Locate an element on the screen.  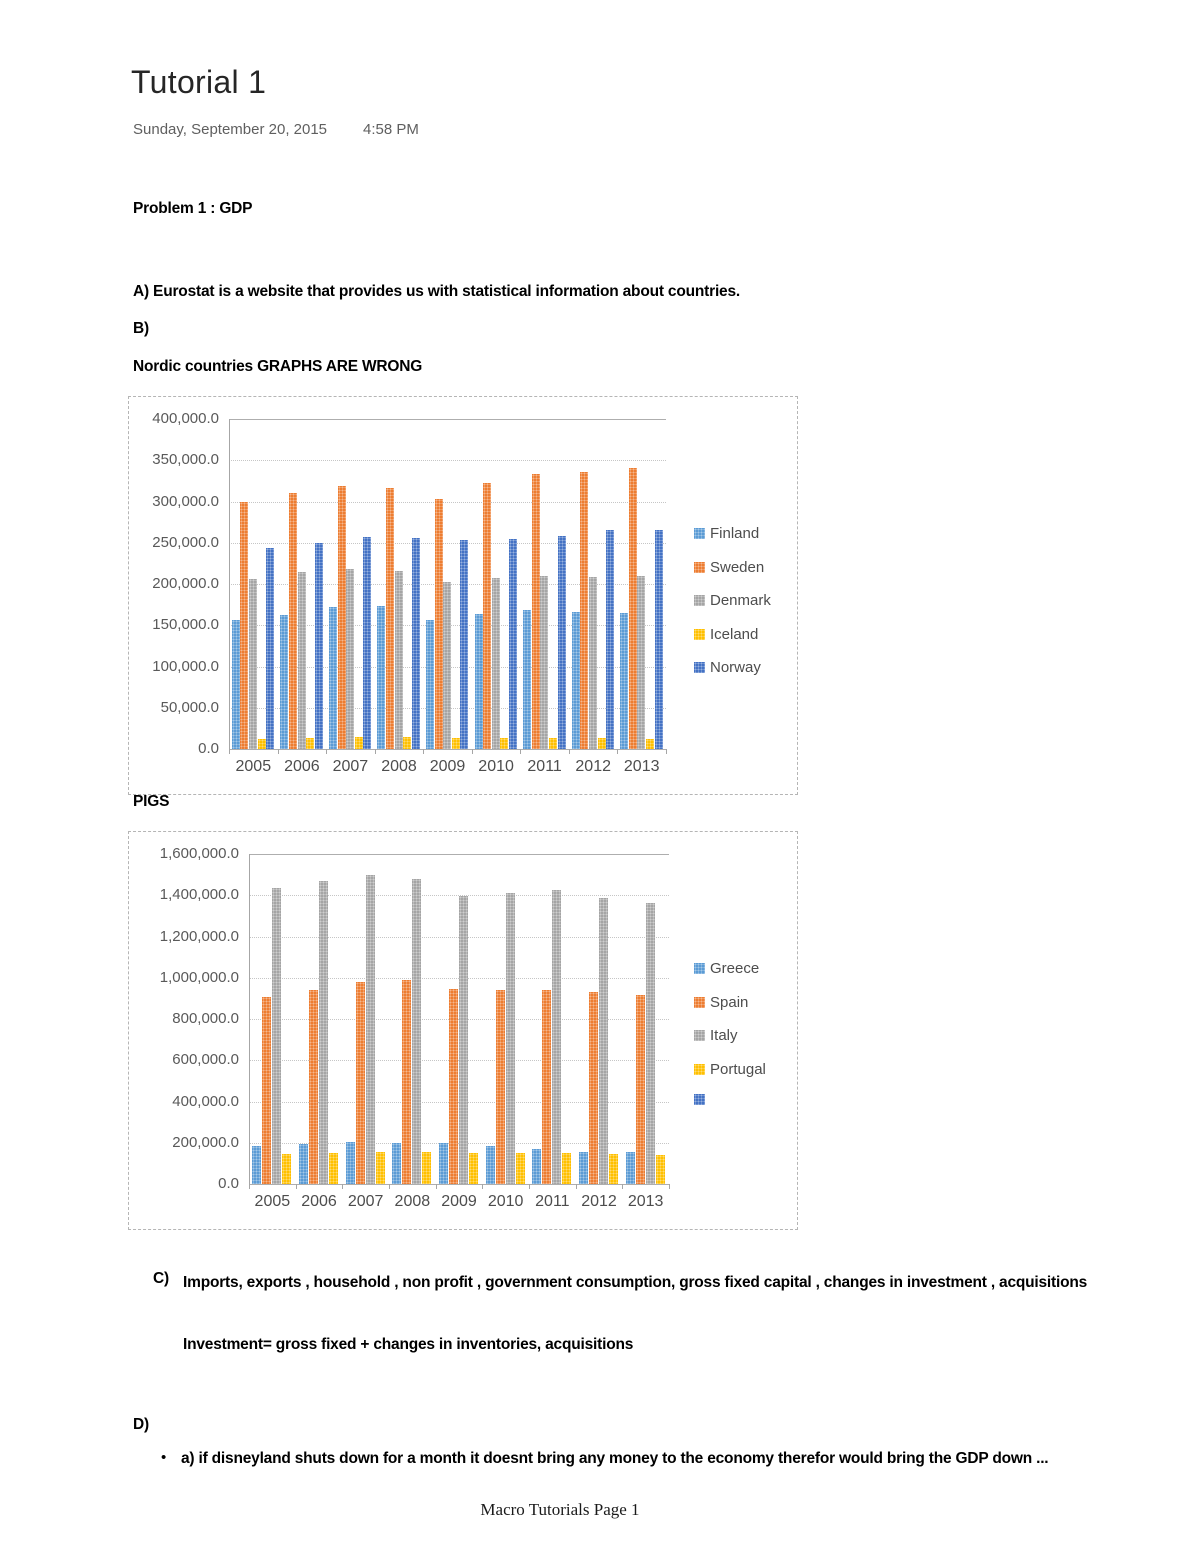
bar-finland-2007 is located at coordinates (332, 678).